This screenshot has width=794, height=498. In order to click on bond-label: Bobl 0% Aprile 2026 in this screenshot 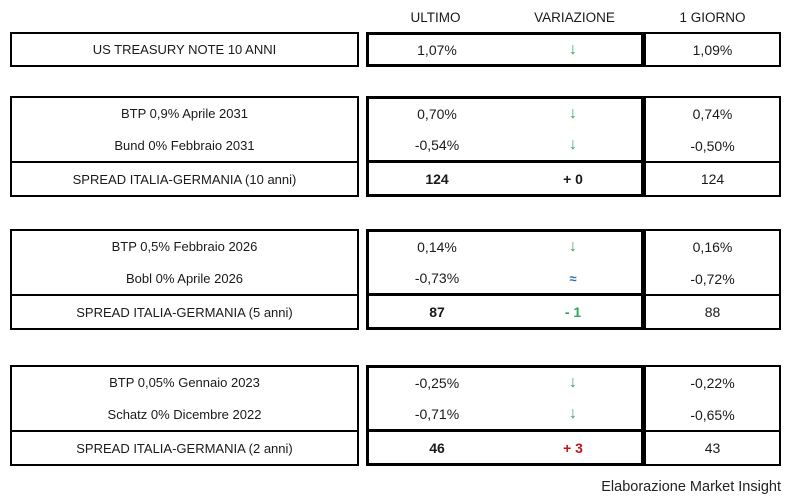, I will do `click(184, 278)`.